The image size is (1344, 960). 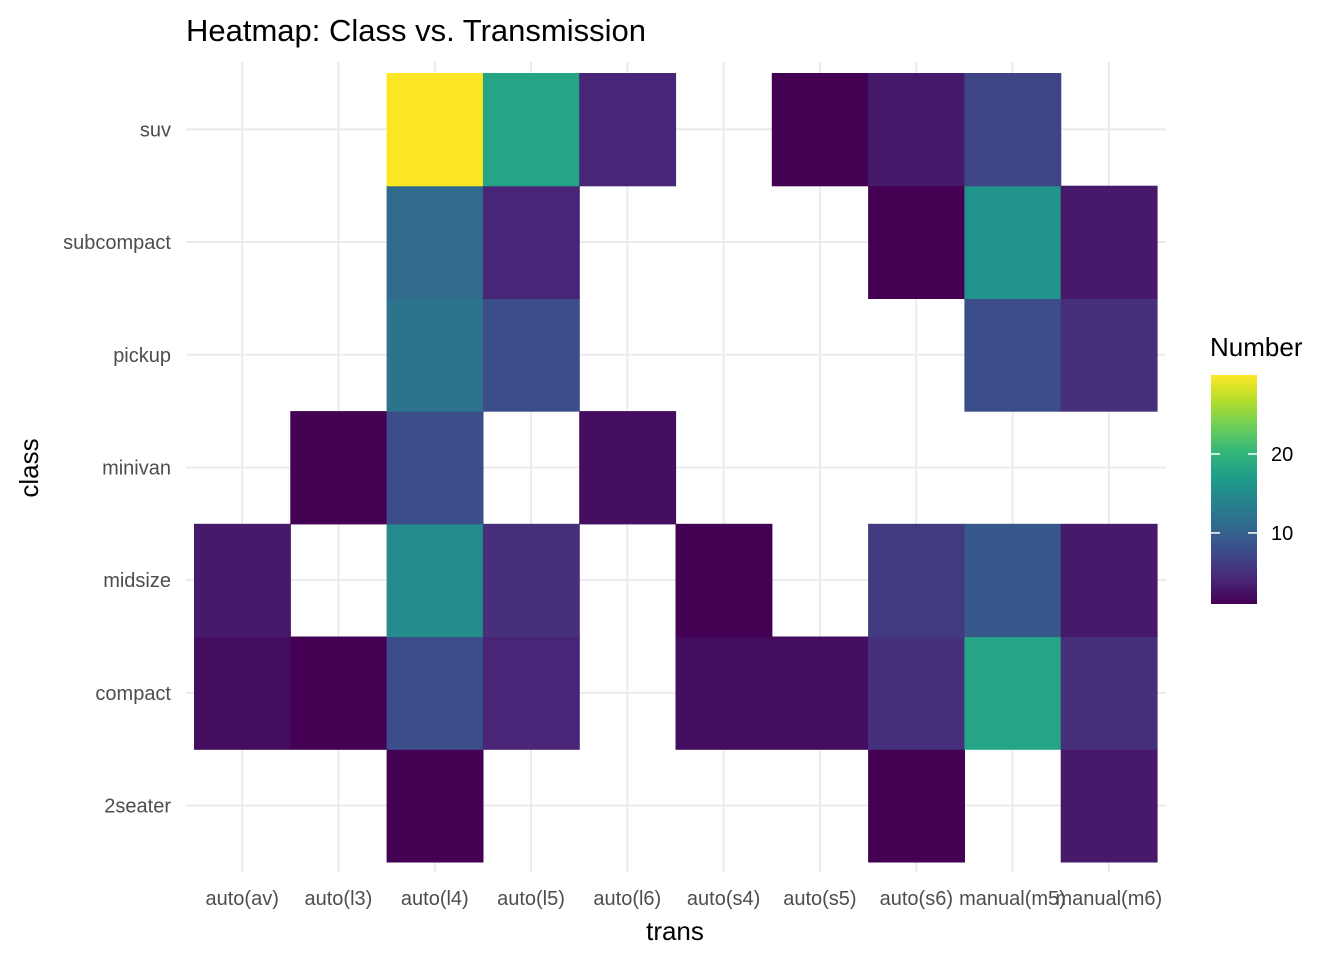 What do you see at coordinates (1234, 489) in the screenshot?
I see `legend-colorbar` at bounding box center [1234, 489].